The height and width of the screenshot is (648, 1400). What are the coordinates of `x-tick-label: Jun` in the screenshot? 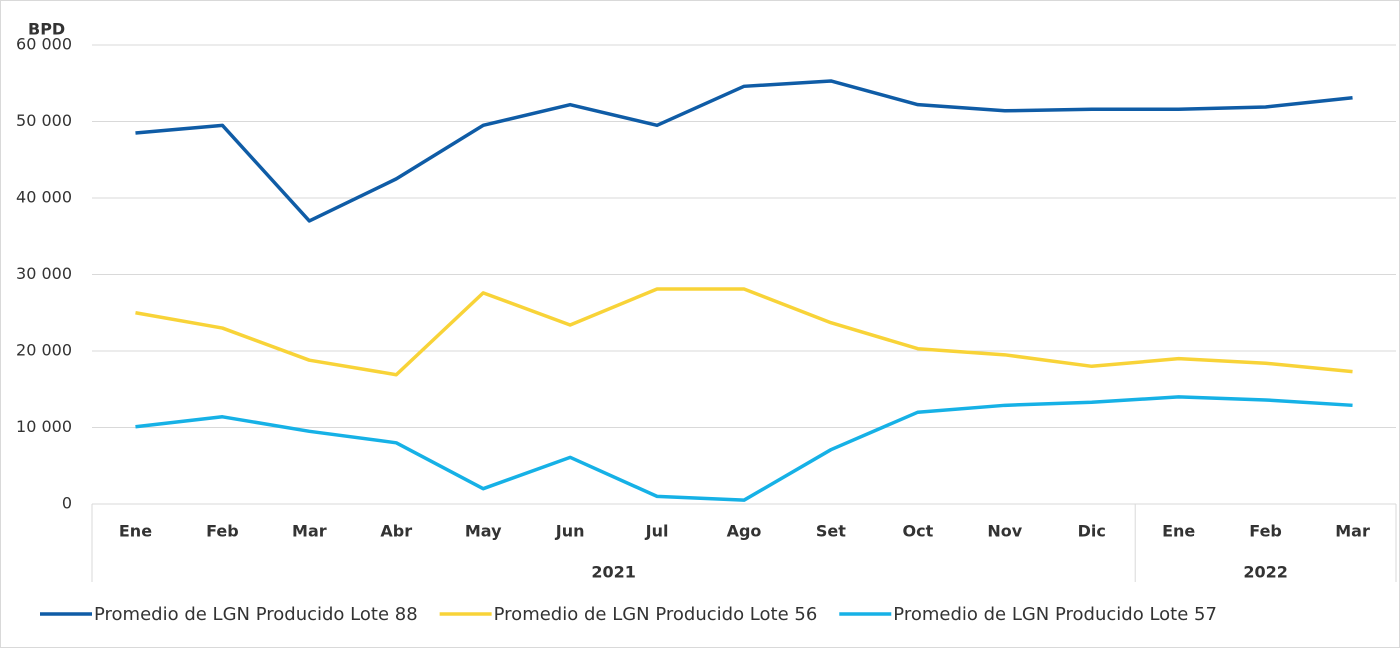 It's located at (570, 531).